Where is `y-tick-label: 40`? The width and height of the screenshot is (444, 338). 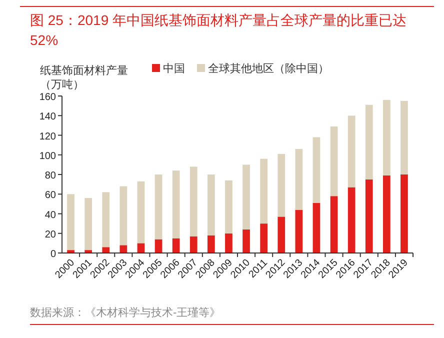
y-tick-label: 40 is located at coordinates (50, 215).